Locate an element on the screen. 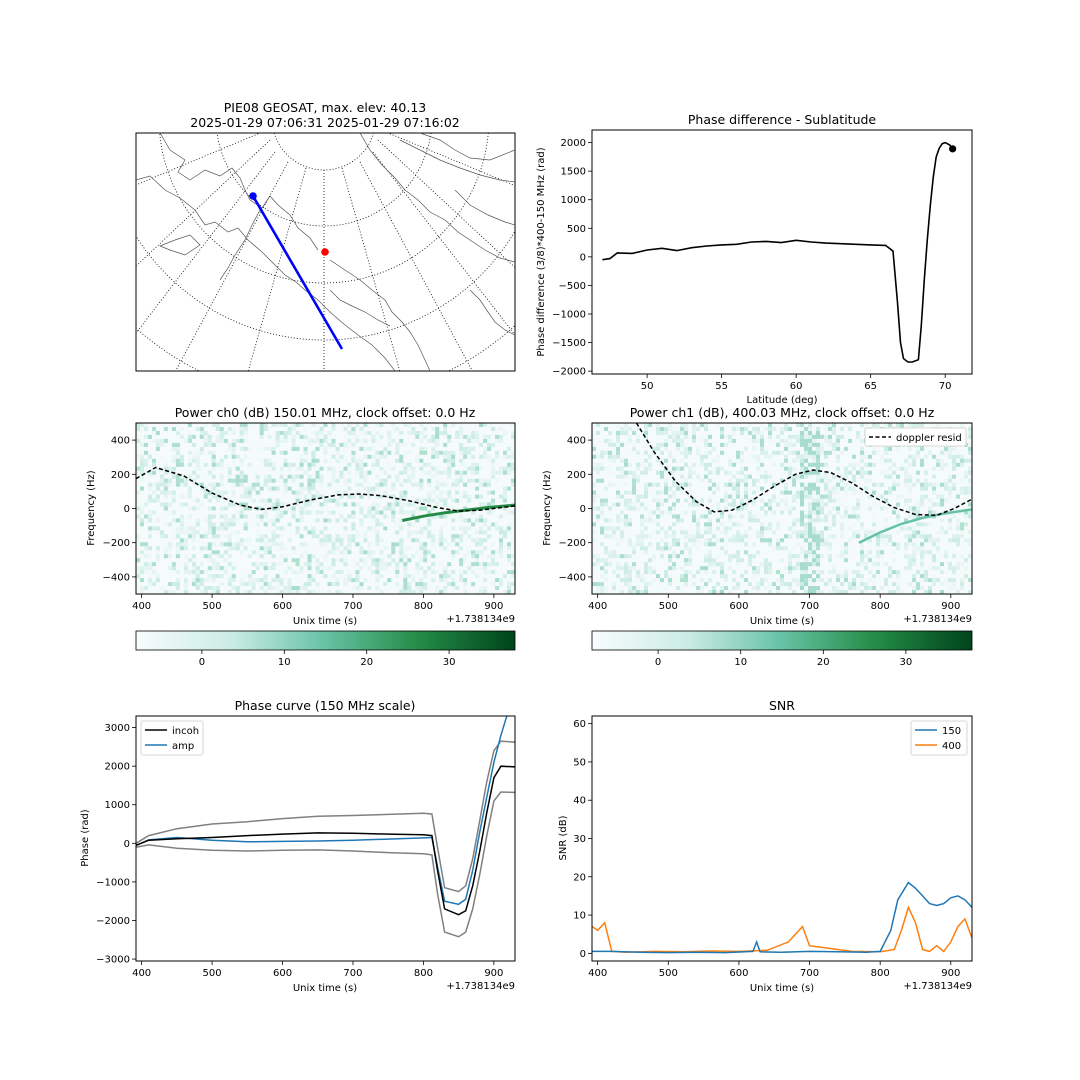  station-marker is located at coordinates (325, 252).